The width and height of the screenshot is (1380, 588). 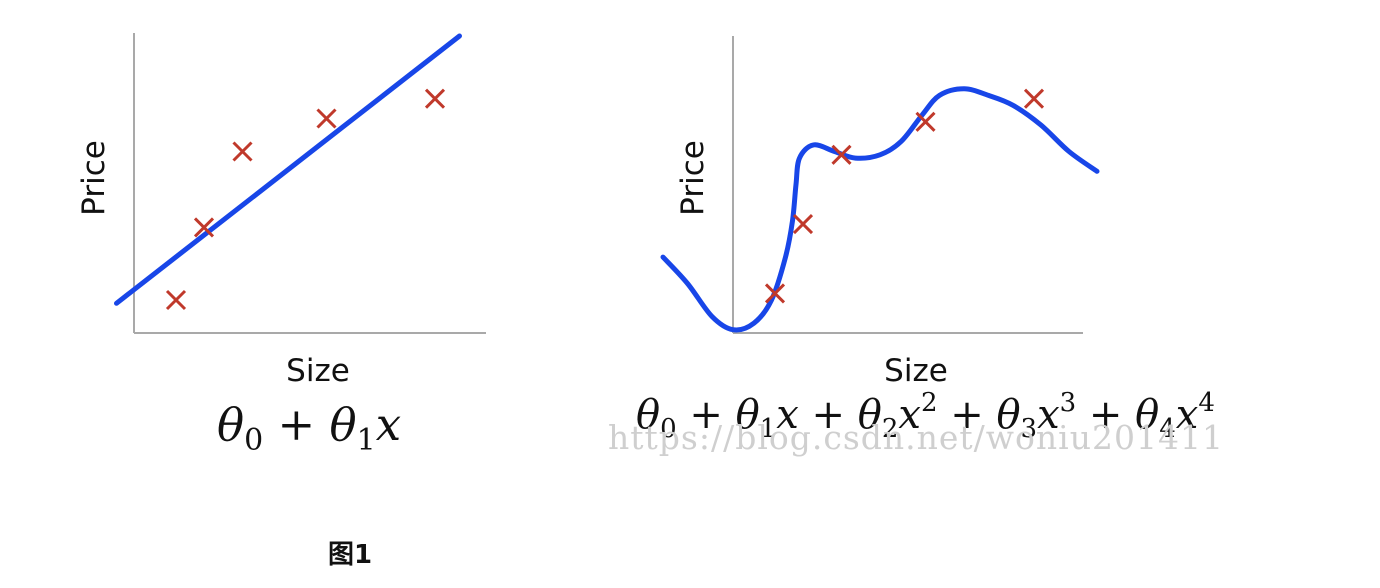 I want to click on watermark-text: https://blog.csdn.net/woniu201411, so click(x=916, y=437).